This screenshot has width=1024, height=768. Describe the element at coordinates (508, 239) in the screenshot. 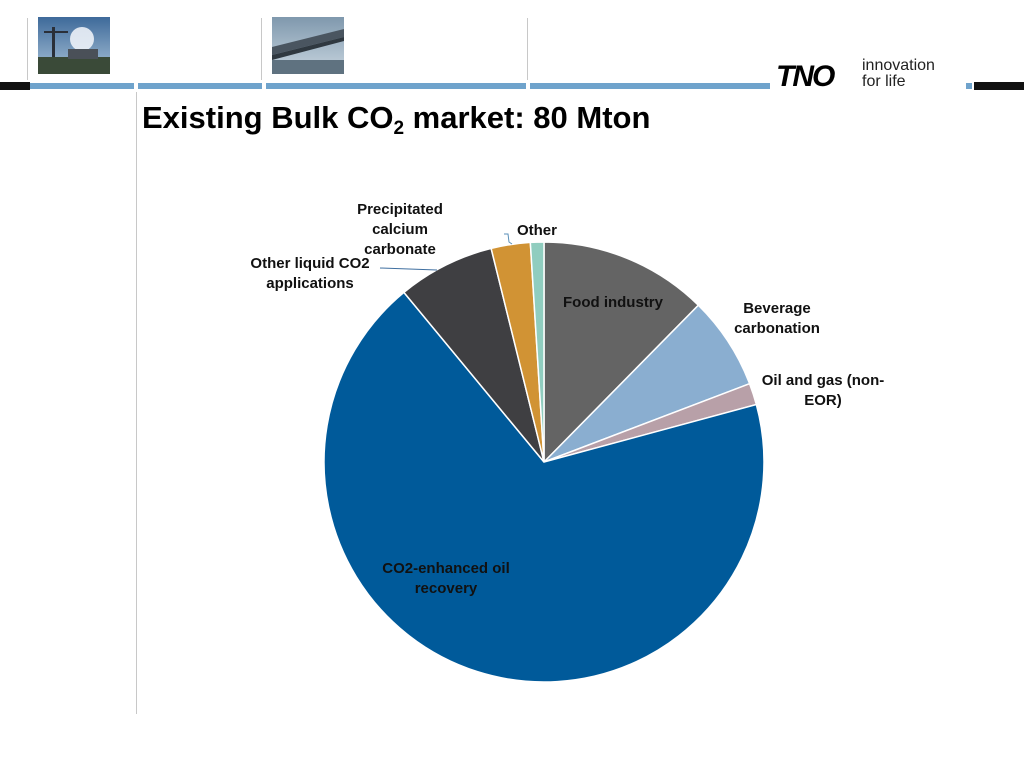

I see `leader-other` at that location.